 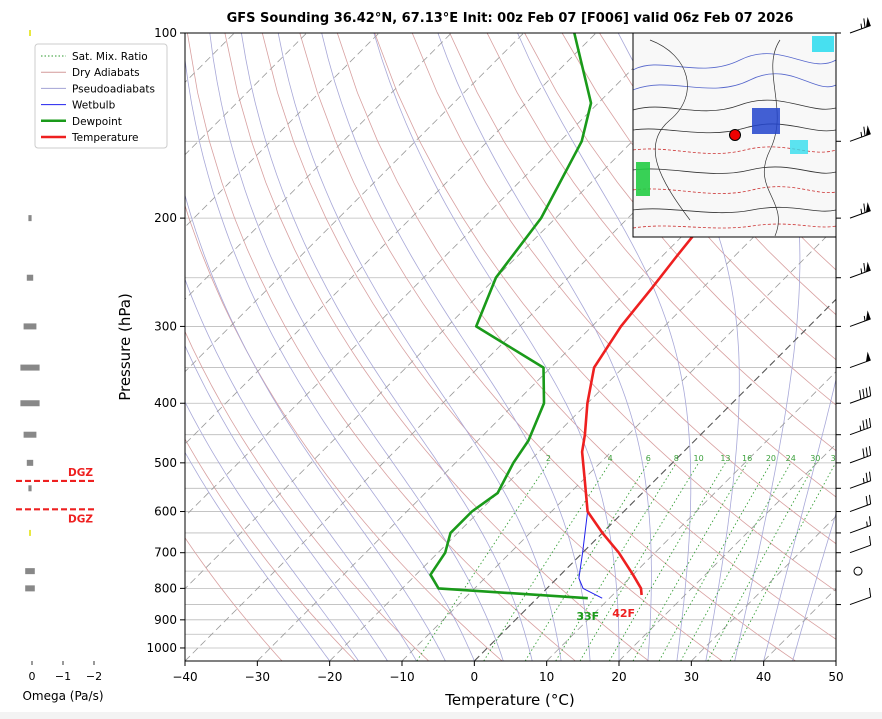 What do you see at coordinates (97, 122) in the screenshot?
I see `legend-label: Dewpoint` at bounding box center [97, 122].